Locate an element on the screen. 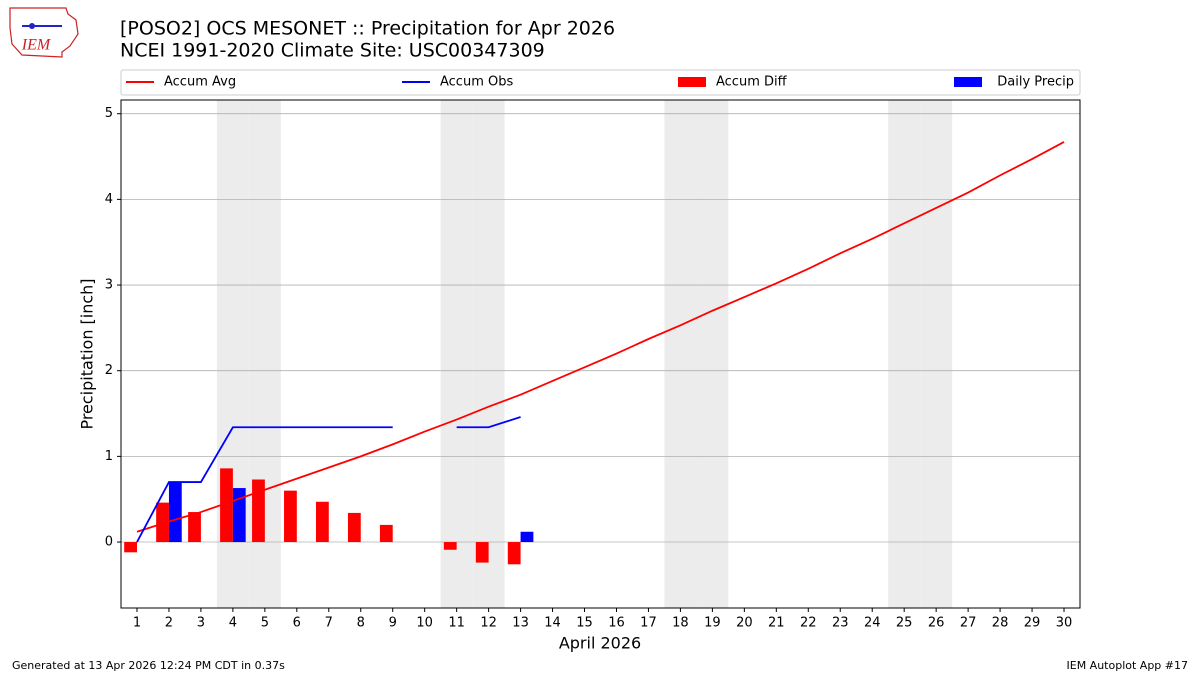 This screenshot has height=675, width=1200. legend-label: Accum Avg is located at coordinates (200, 82).